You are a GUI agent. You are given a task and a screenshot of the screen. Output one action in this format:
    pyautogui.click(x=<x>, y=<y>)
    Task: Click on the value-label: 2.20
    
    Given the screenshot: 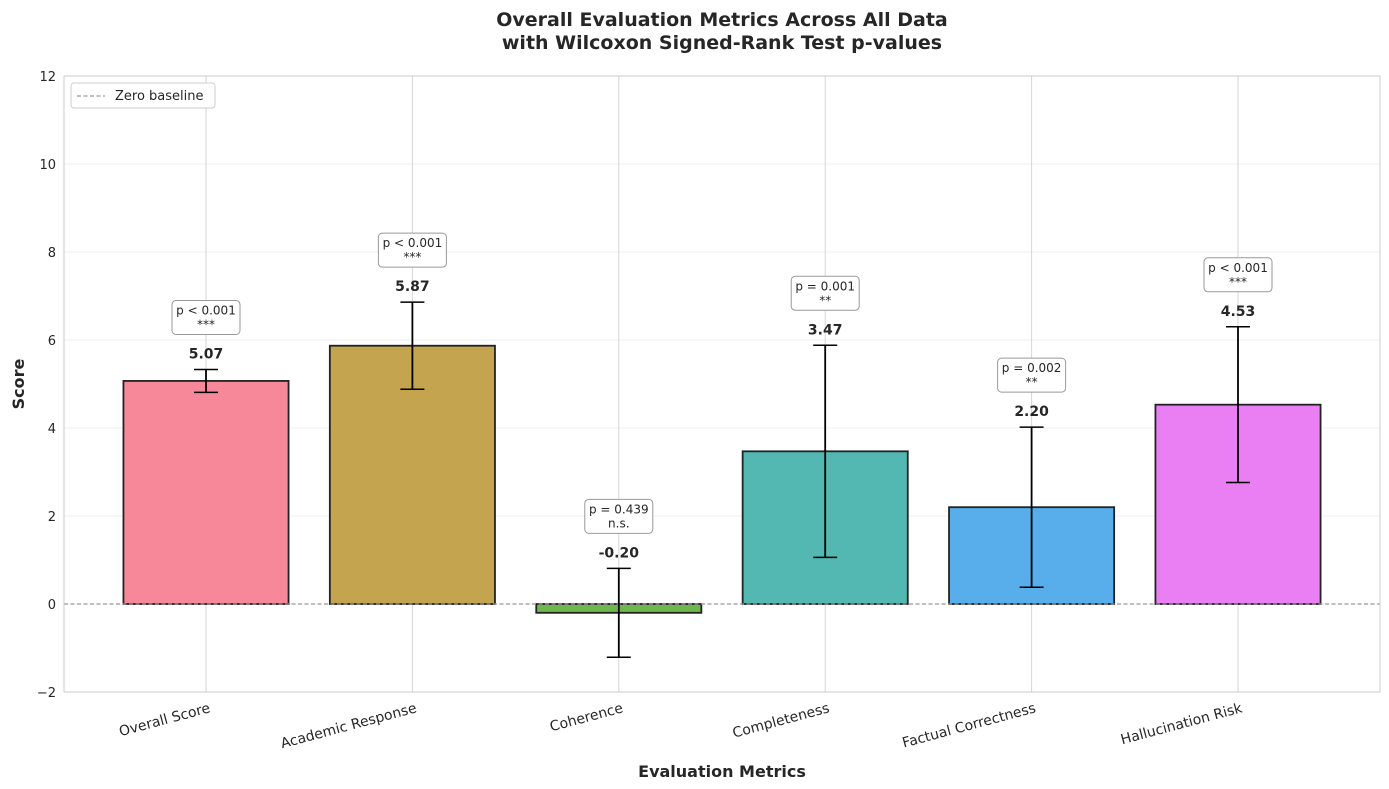 What is the action you would take?
    pyautogui.click(x=1031, y=412)
    